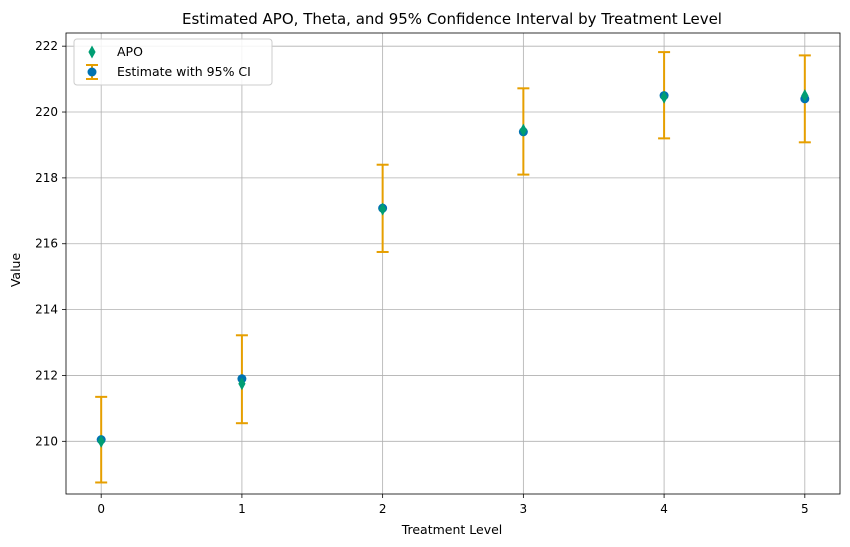  Describe the element at coordinates (524, 509) in the screenshot. I see `x-tick-label: 3` at that location.